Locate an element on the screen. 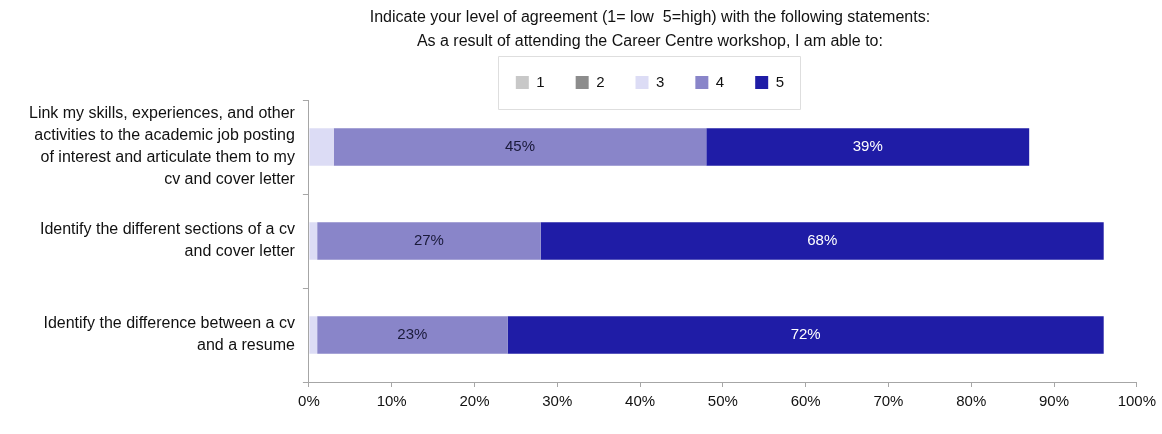  data-label: 72% is located at coordinates (805, 334).